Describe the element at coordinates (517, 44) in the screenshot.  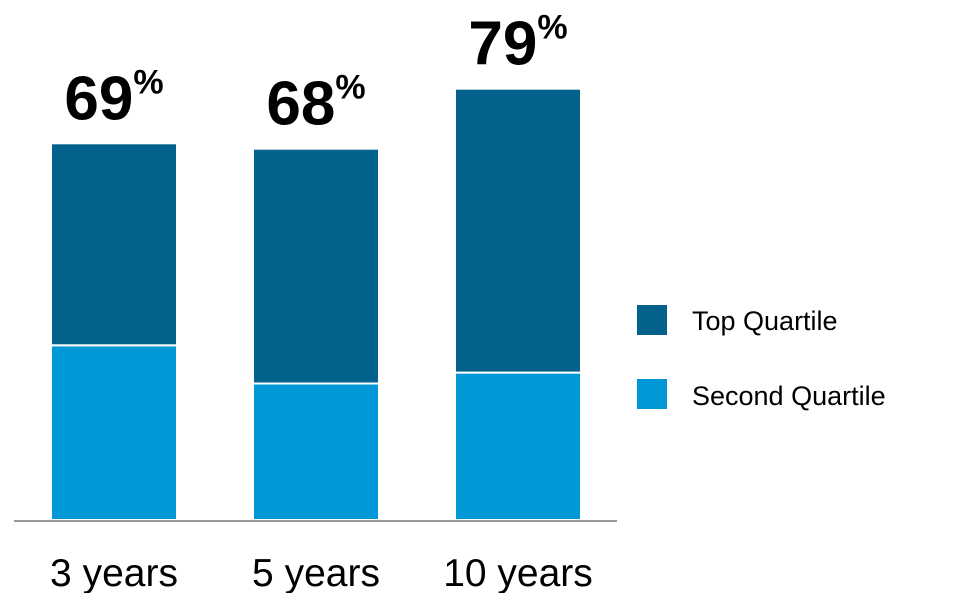
I see `total-label-10-years: 79%` at that location.